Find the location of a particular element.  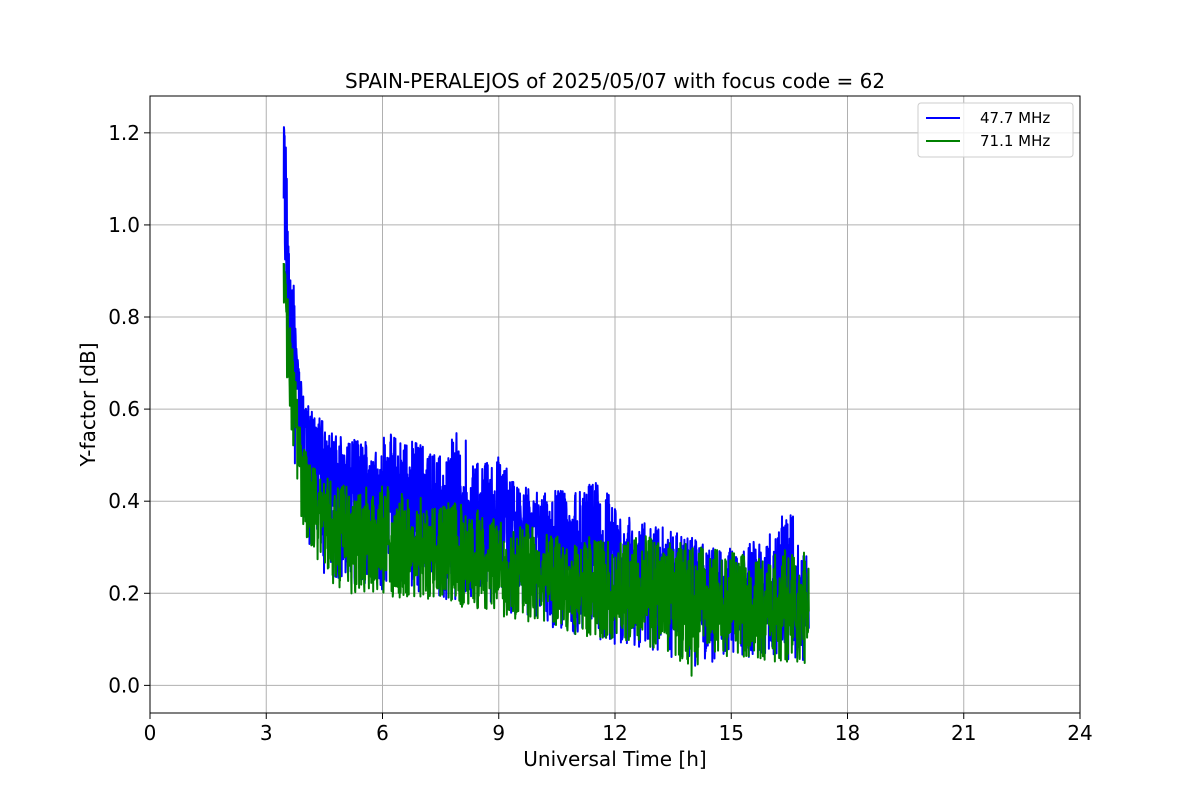

legend: 47.7 MHz 71.1 MHz is located at coordinates (995, 130).